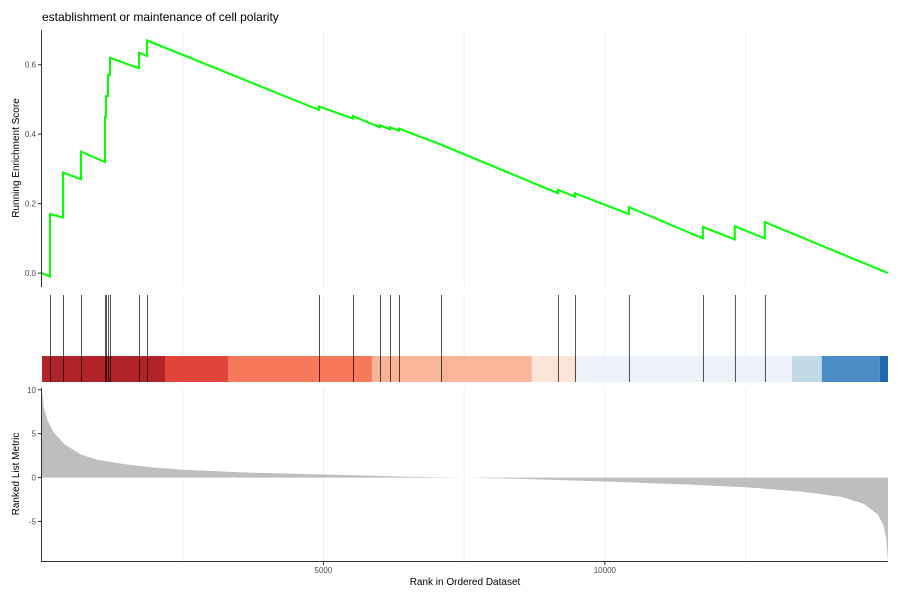 The image size is (900, 600). Describe the element at coordinates (16, 158) in the screenshot. I see `es-y-label: Running Enrichment Score` at that location.